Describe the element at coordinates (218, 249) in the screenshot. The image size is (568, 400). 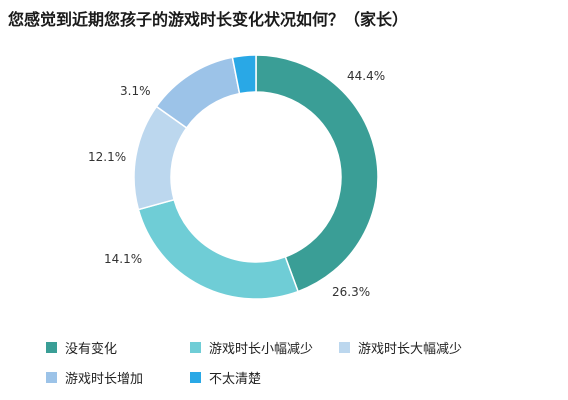
I see `donut-slice-slight-decrease` at that location.